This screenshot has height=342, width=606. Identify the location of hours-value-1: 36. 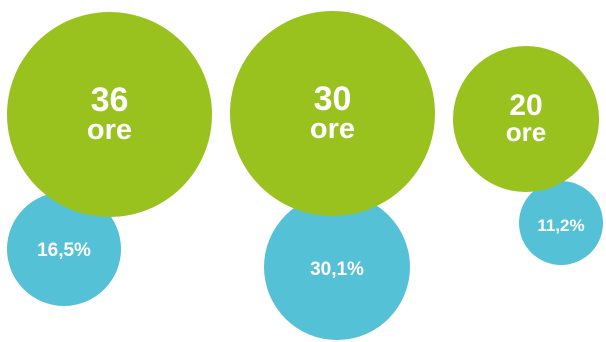
(109, 99).